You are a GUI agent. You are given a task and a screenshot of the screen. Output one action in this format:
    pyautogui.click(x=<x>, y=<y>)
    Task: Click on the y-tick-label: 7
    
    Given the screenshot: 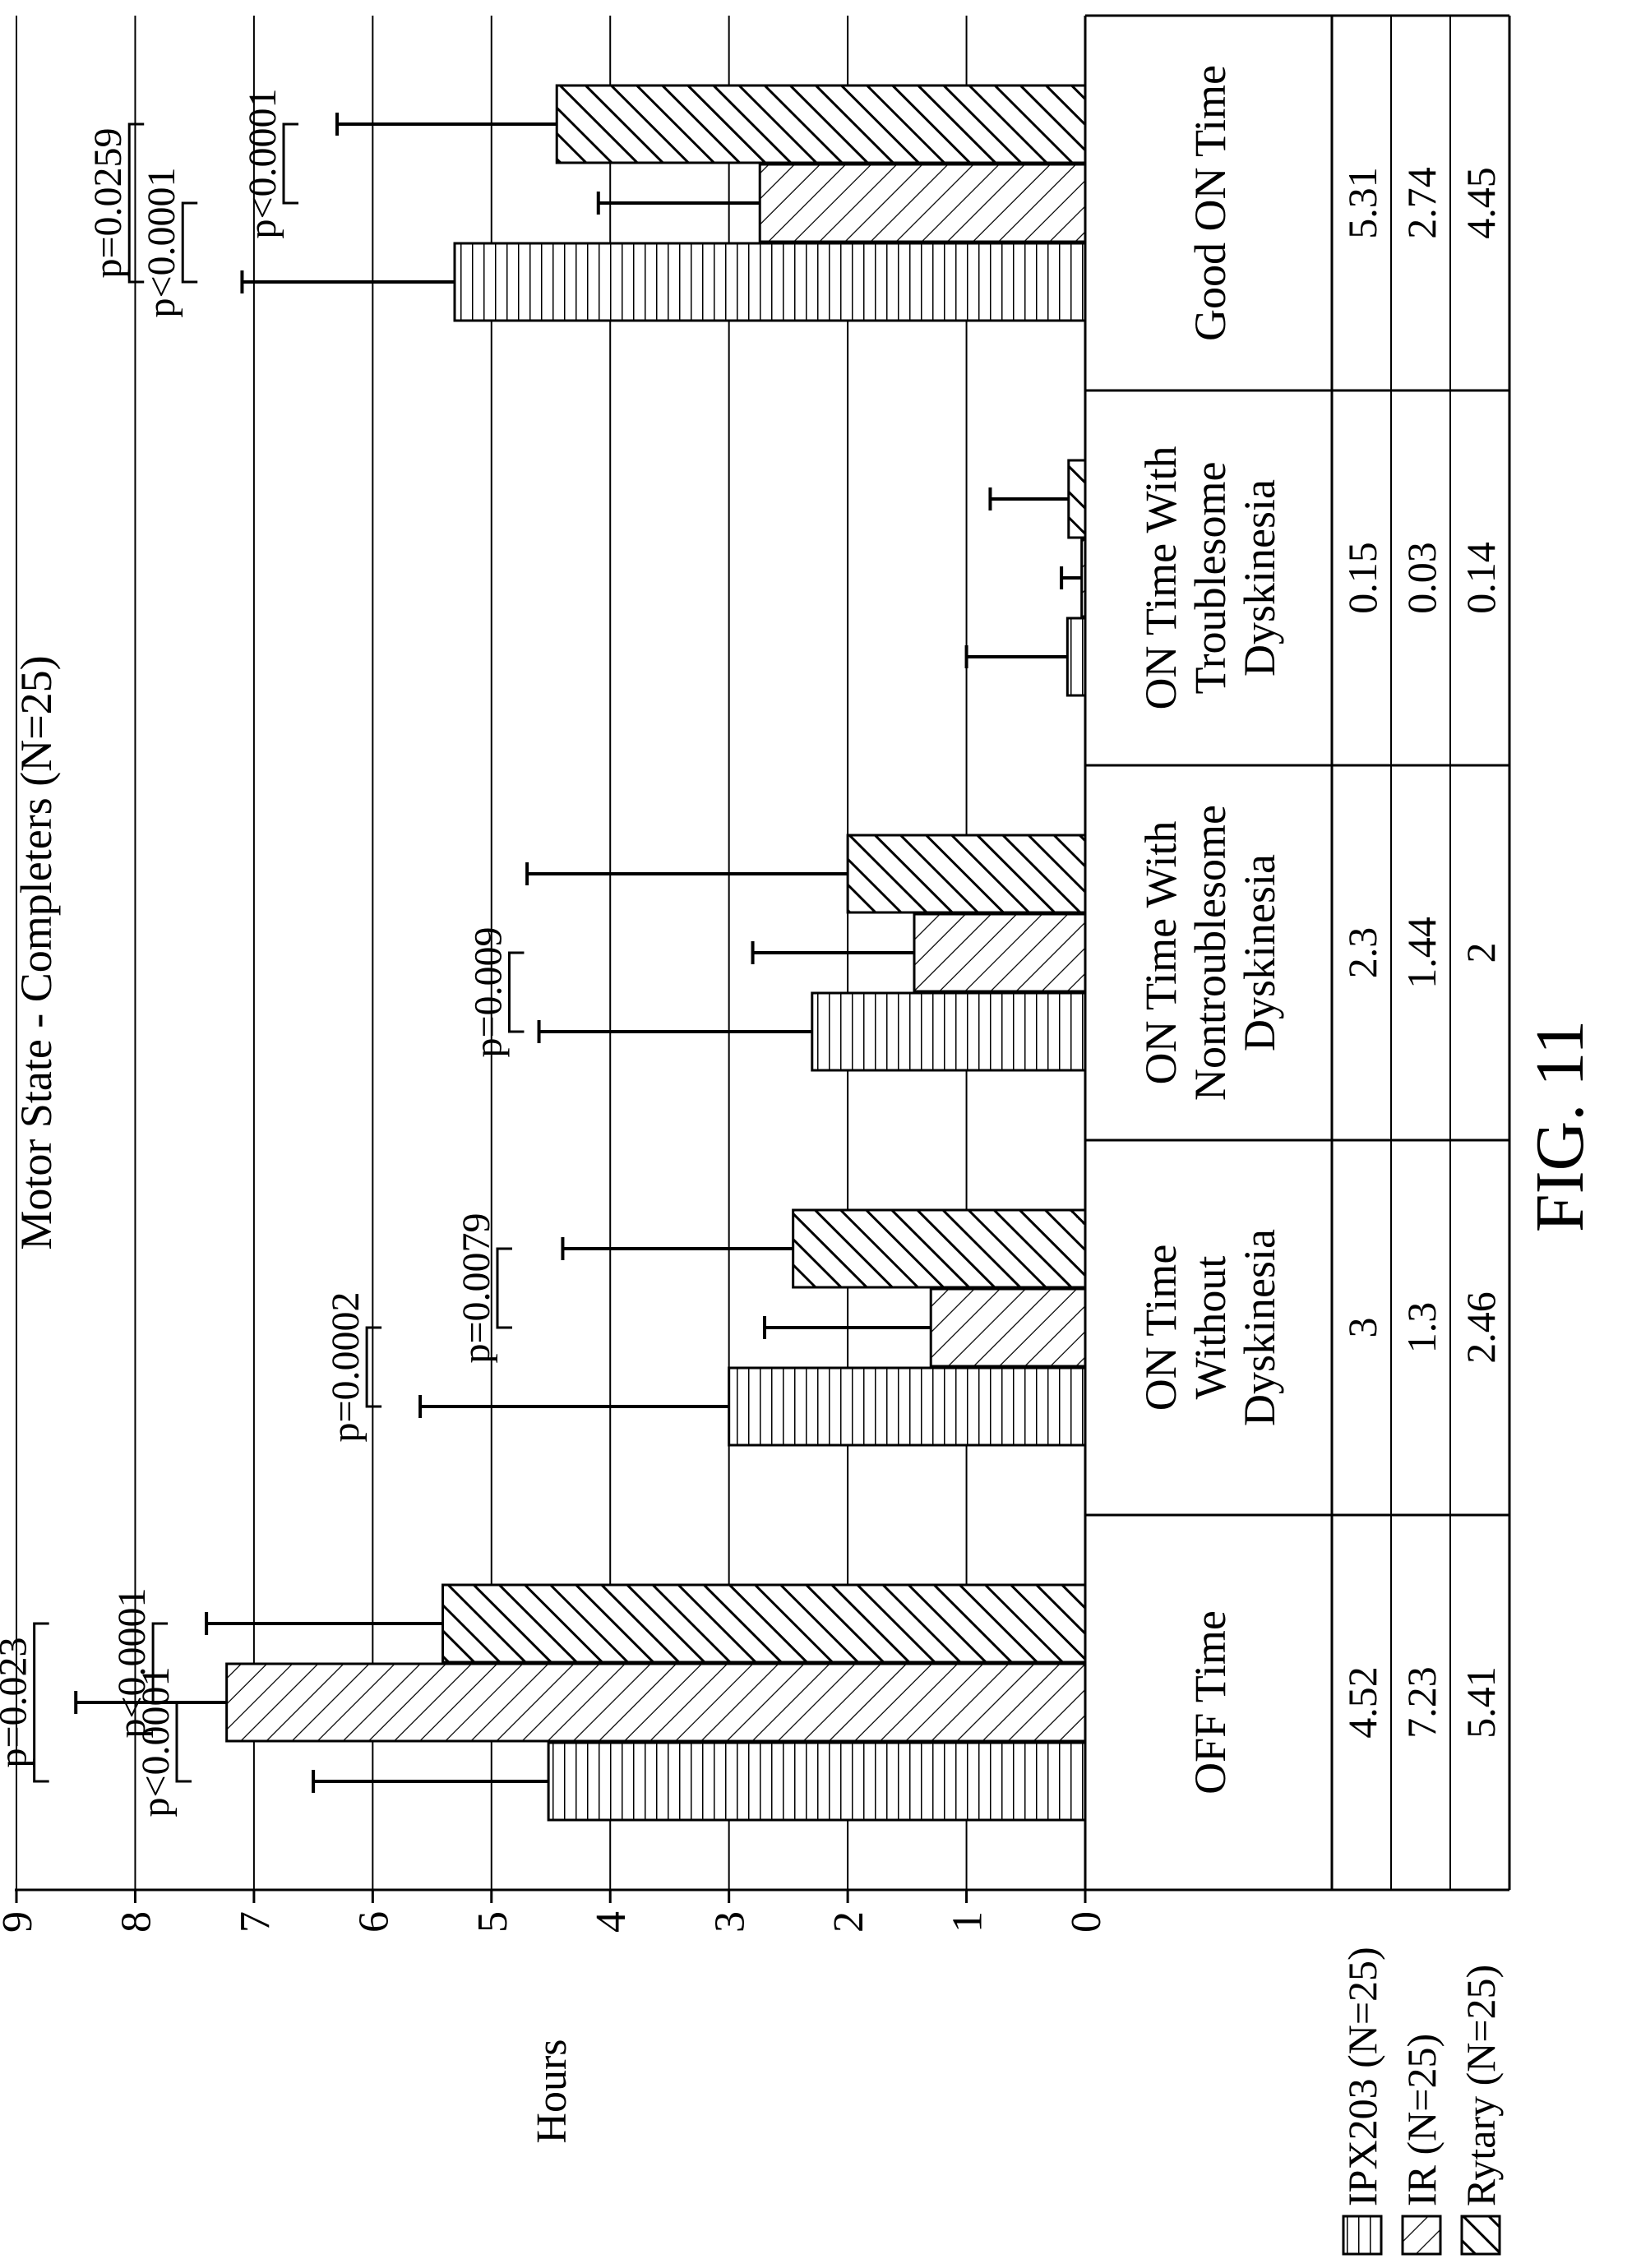 What is the action you would take?
    pyautogui.click(x=255, y=1922)
    